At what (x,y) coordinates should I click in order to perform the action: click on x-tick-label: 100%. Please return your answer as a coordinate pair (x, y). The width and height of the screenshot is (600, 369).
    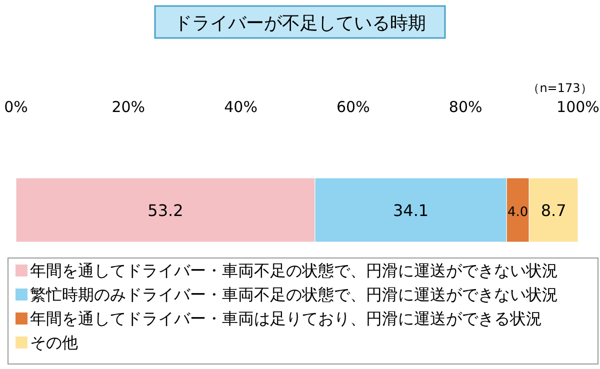
    Looking at the image, I should click on (578, 107).